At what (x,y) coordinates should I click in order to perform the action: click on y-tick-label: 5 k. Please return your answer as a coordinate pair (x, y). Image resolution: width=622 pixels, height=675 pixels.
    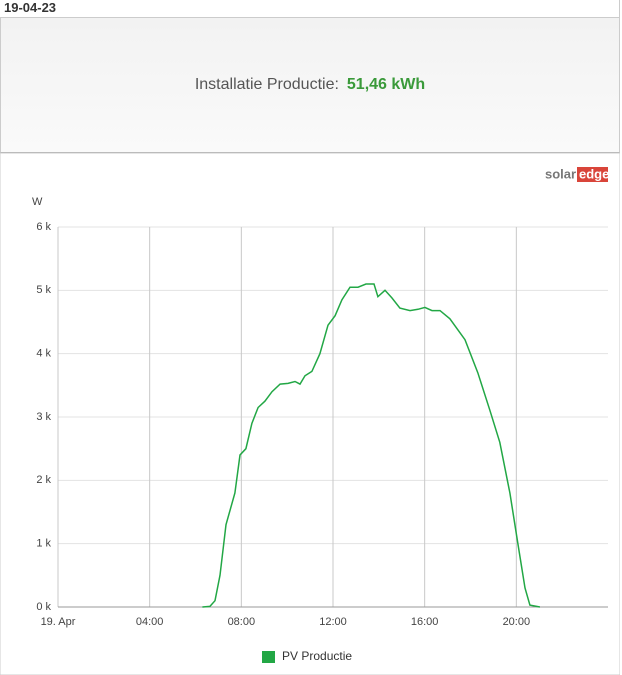
    Looking at the image, I should click on (43, 290).